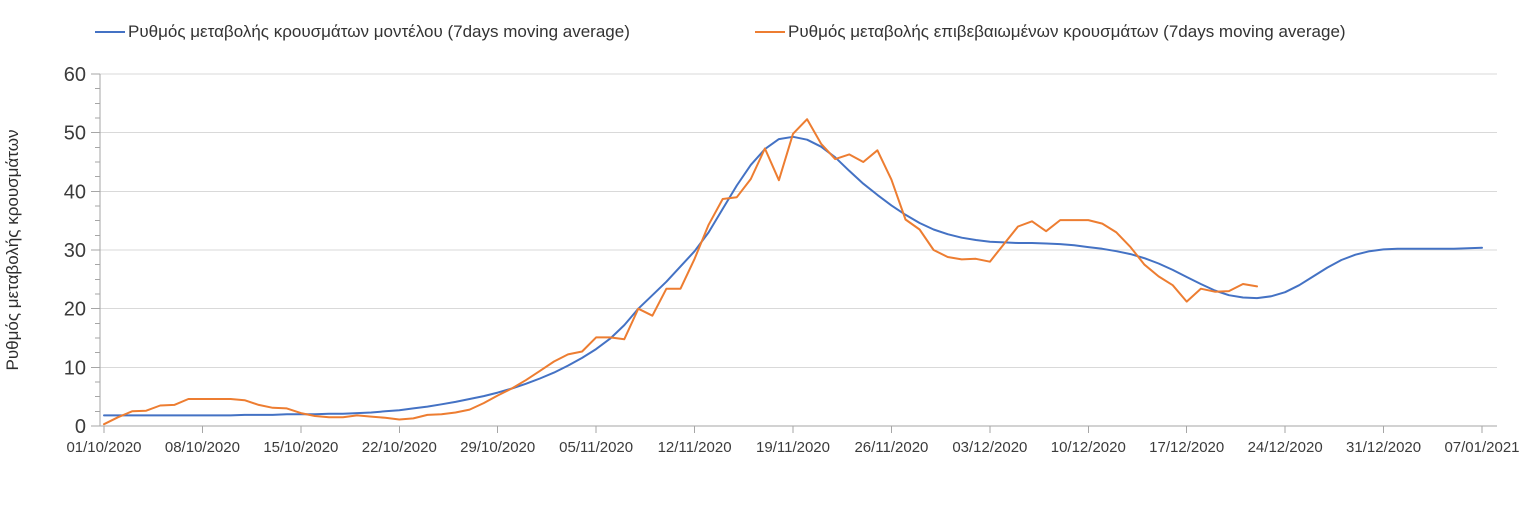  I want to click on x-tick-label: 15/10/2020, so click(300, 447).